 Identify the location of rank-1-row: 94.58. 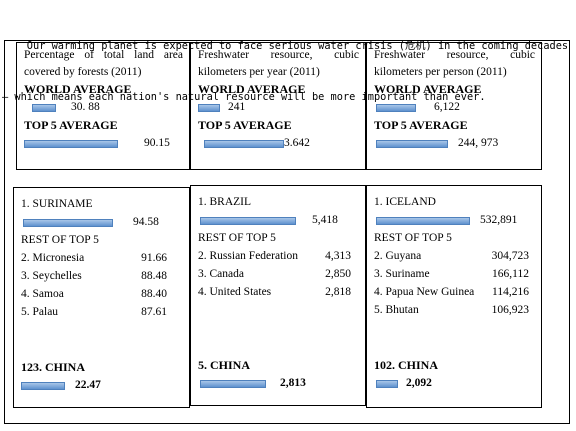
(102, 222).